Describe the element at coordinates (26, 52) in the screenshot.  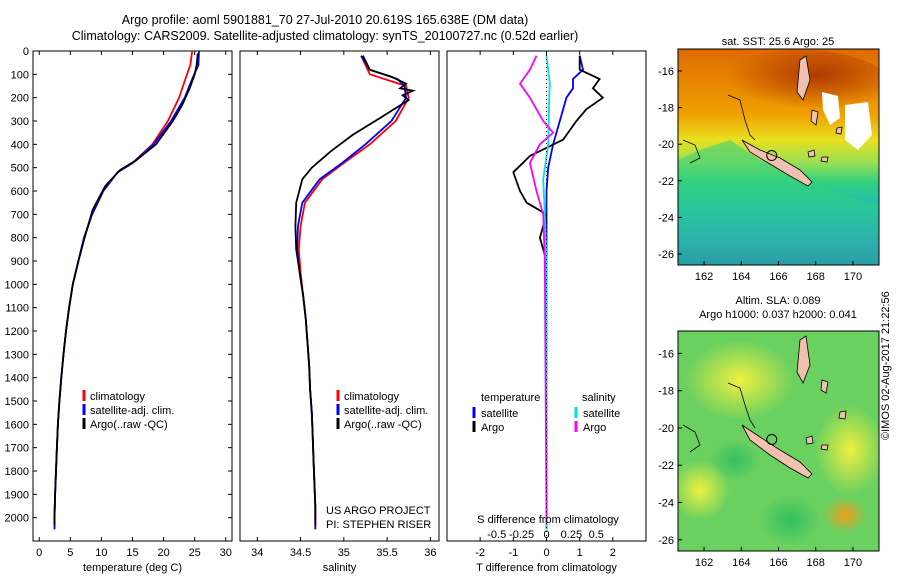
I see `temperature-y-tick-label: 0` at that location.